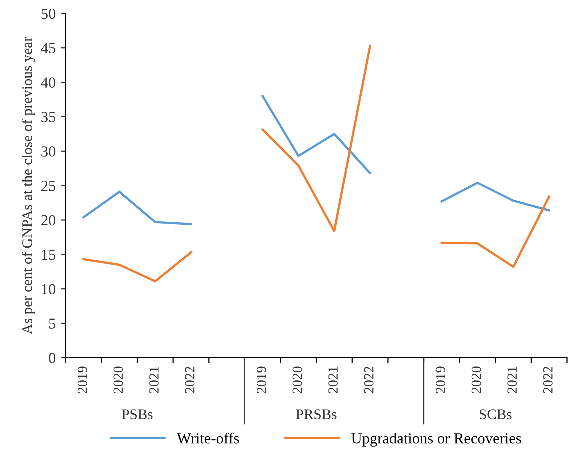 This screenshot has width=573, height=456. Describe the element at coordinates (49, 117) in the screenshot. I see `y-tick-label: 35` at that location.